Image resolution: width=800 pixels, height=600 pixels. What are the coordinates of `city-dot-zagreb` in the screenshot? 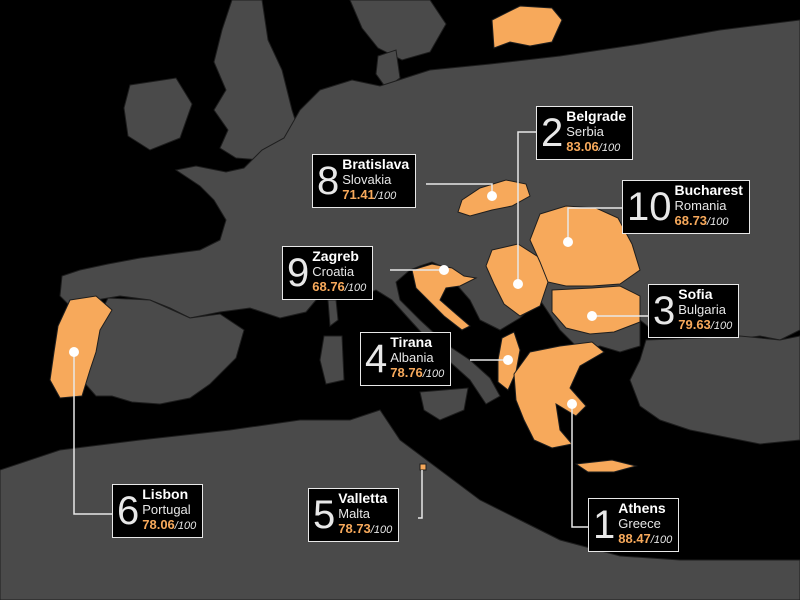 It's located at (444, 270).